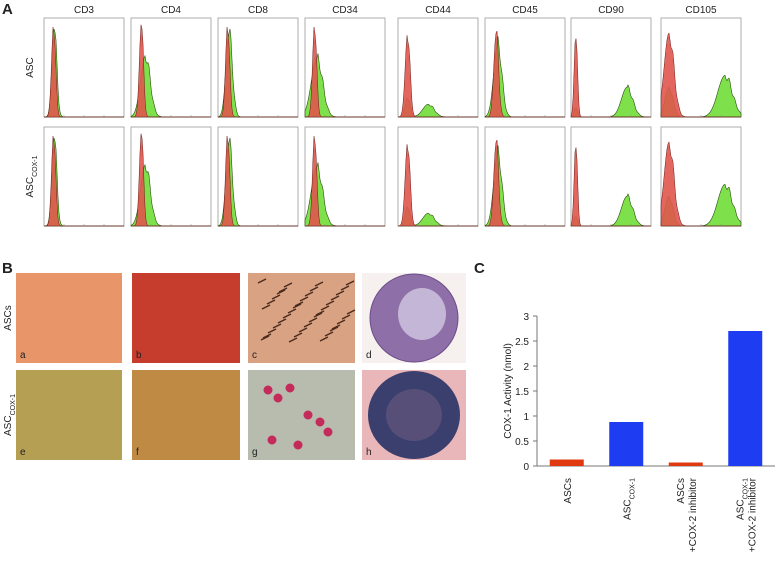 This screenshot has width=781, height=562. What do you see at coordinates (345, 10) in the screenshot?
I see `marker-label: CD34` at bounding box center [345, 10].